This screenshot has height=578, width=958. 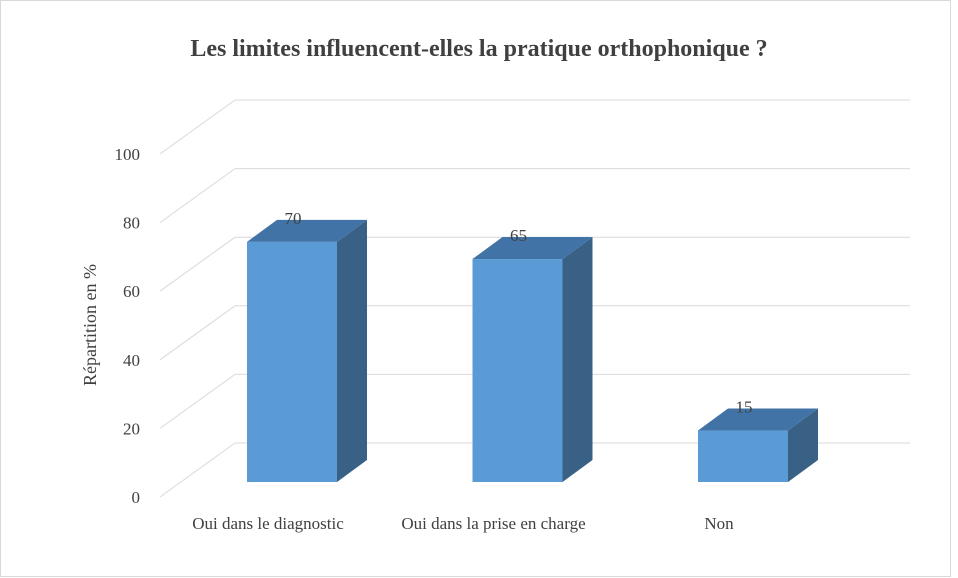 What do you see at coordinates (744, 407) in the screenshot?
I see `data-label: 15` at bounding box center [744, 407].